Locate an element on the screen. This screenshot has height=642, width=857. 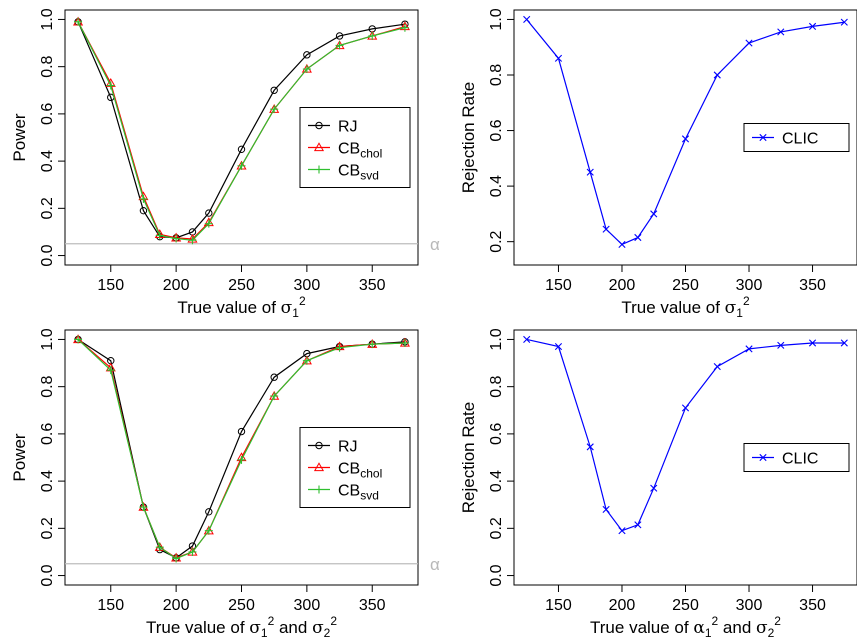
legend-label-cb_svd: CBsvd is located at coordinates (358, 173).